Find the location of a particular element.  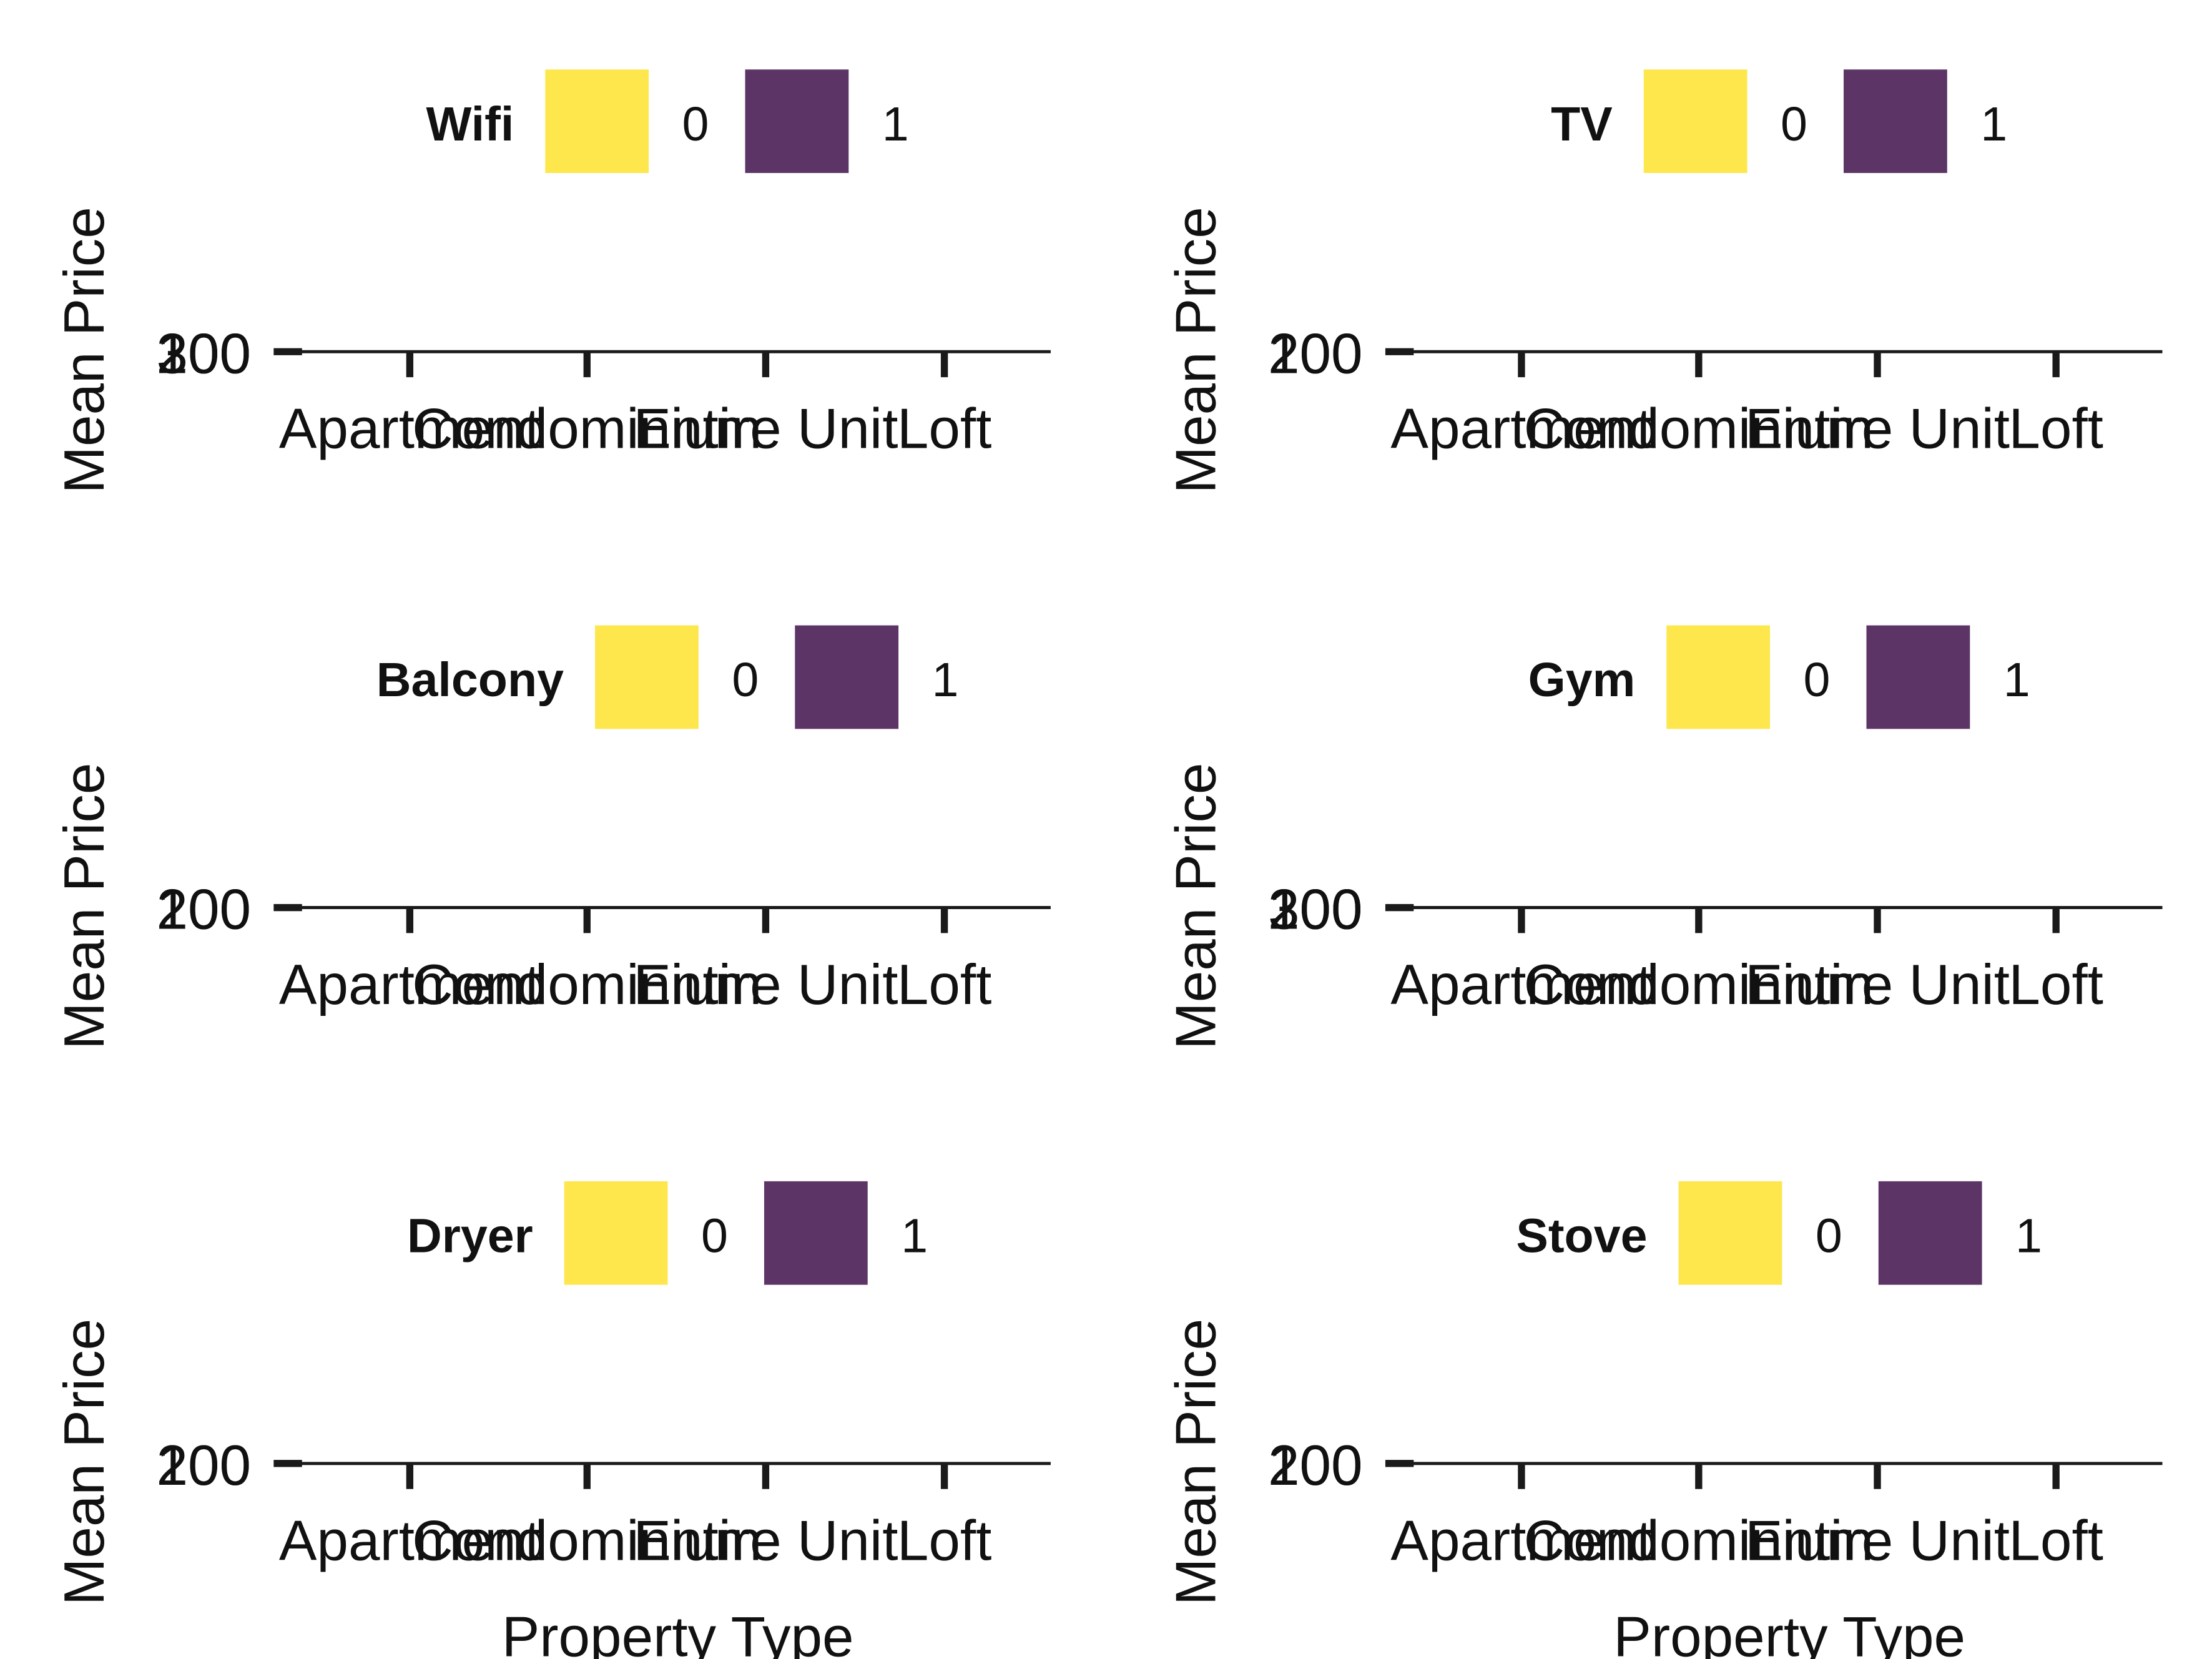

legend-title: TV is located at coordinates (1582, 124).